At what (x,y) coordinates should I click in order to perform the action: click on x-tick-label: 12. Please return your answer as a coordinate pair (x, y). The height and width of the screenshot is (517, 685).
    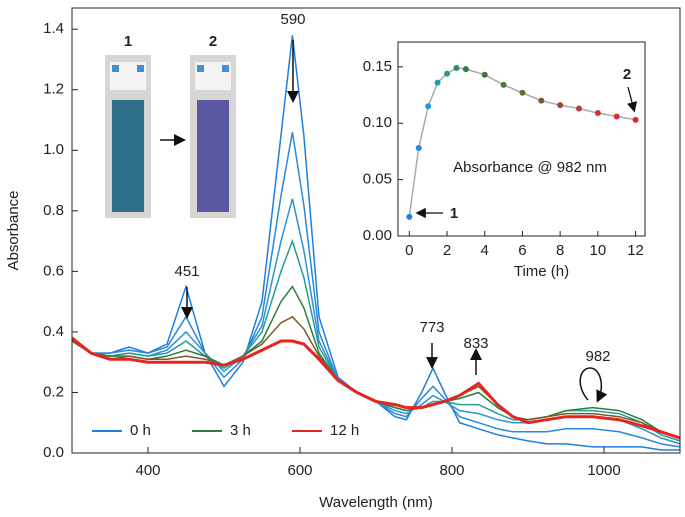
    Looking at the image, I should click on (635, 250).